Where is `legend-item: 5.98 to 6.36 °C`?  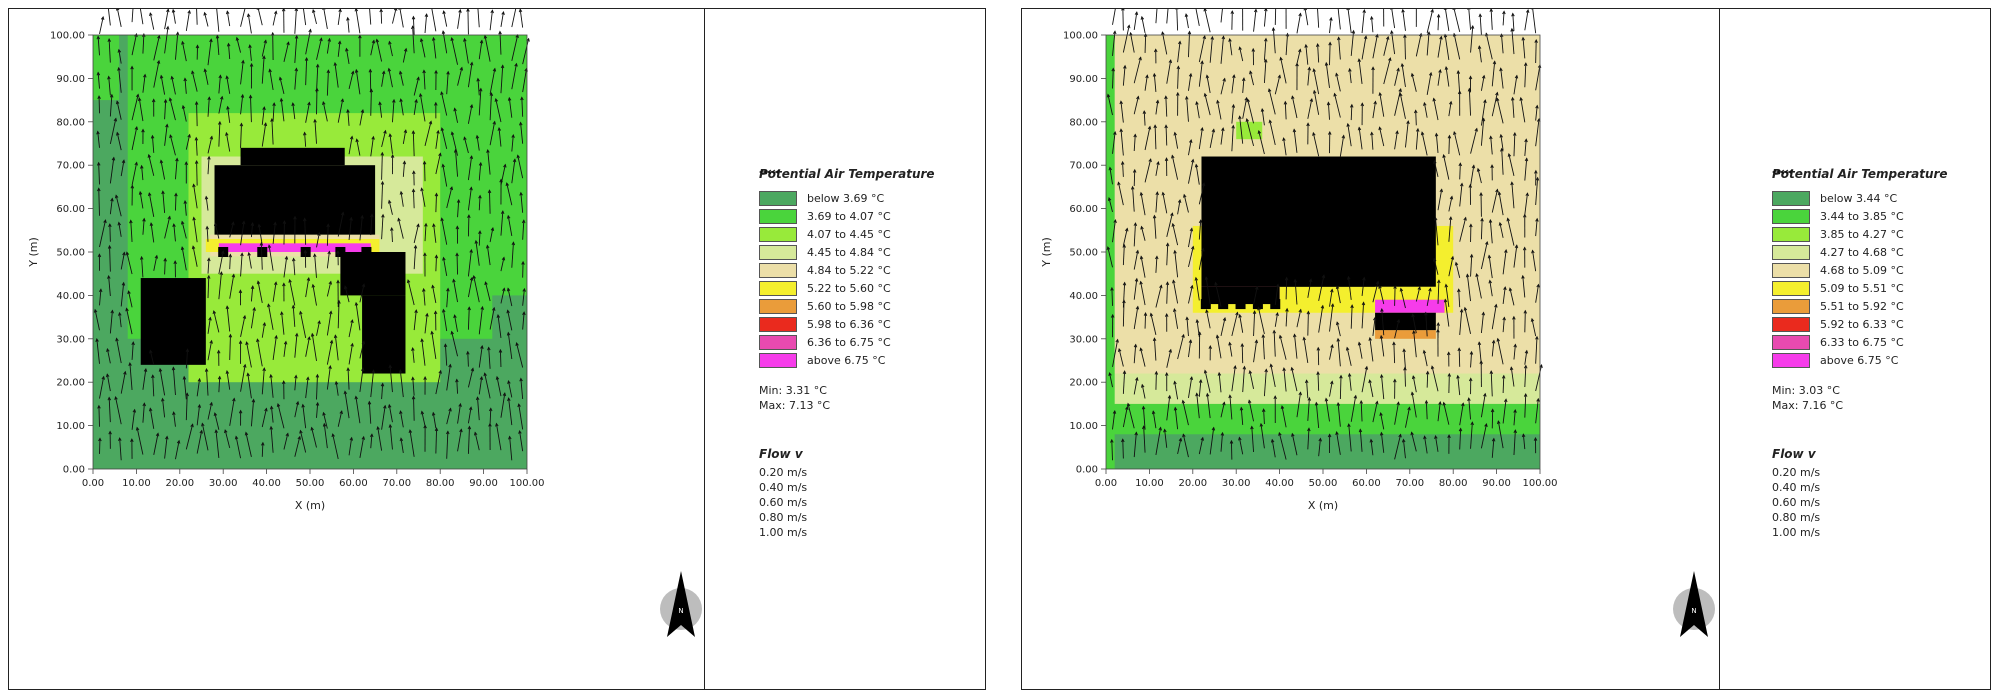 legend-item: 5.98 to 6.36 °C is located at coordinates (847, 324).